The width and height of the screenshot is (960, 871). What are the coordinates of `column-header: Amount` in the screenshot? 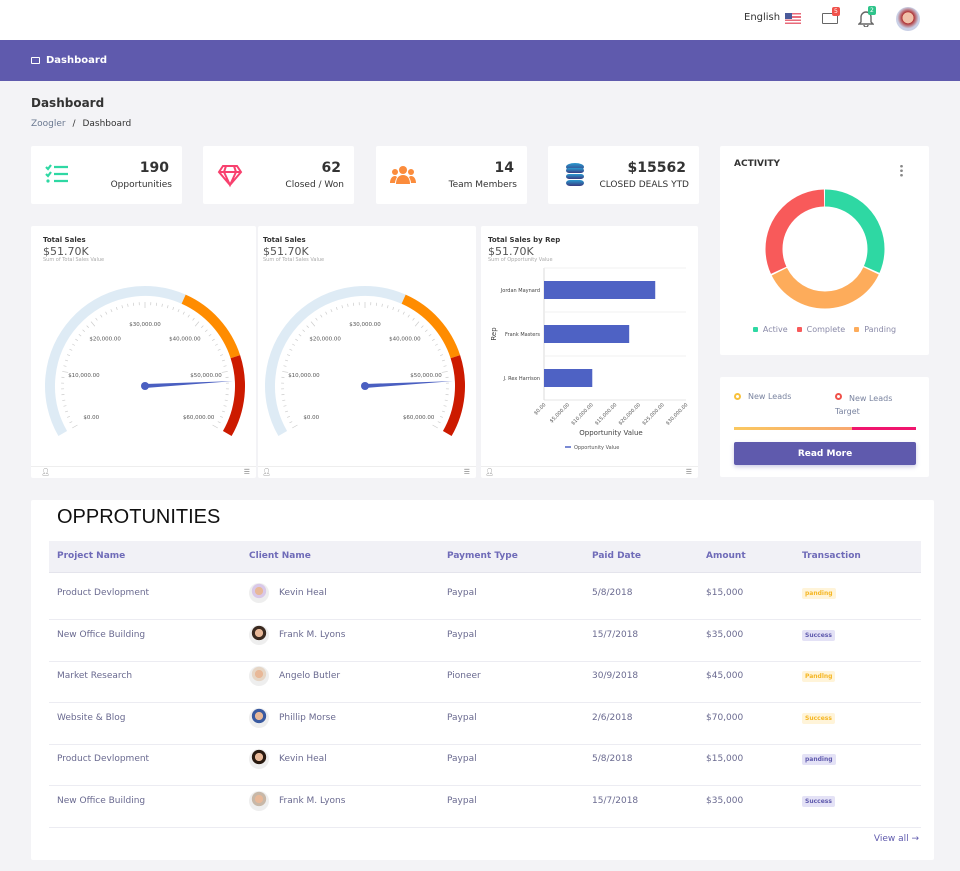 It's located at (726, 556).